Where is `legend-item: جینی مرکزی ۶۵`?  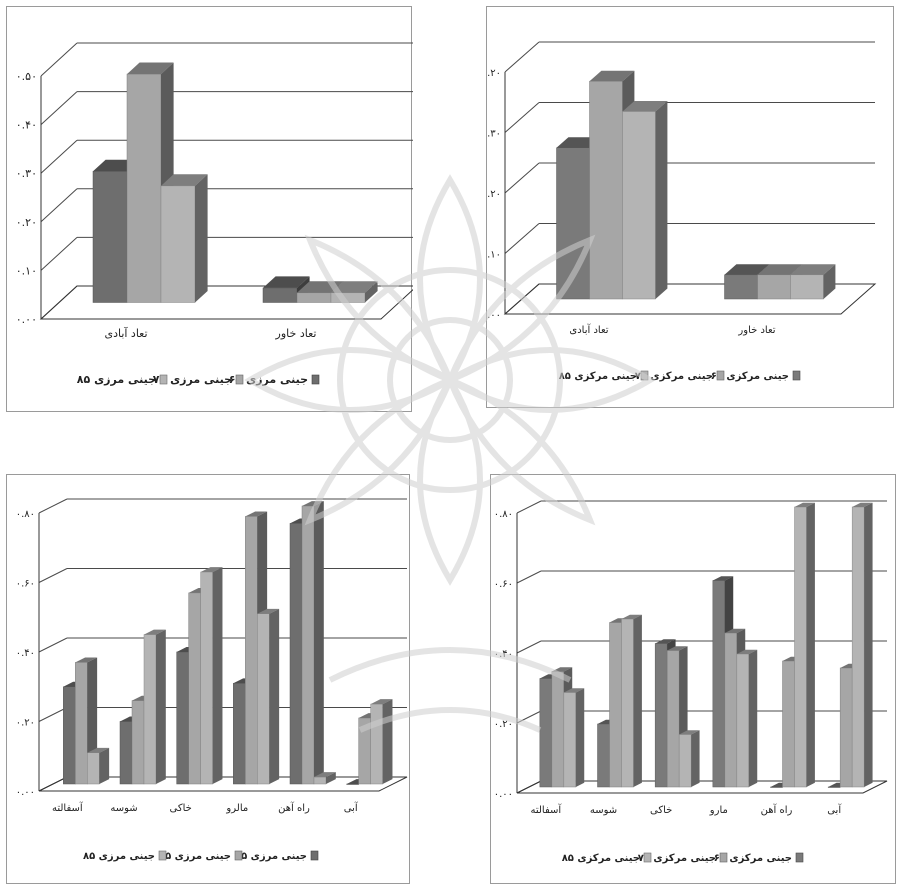
legend-item: جینی مرکزی ۶۵ is located at coordinates (759, 858).